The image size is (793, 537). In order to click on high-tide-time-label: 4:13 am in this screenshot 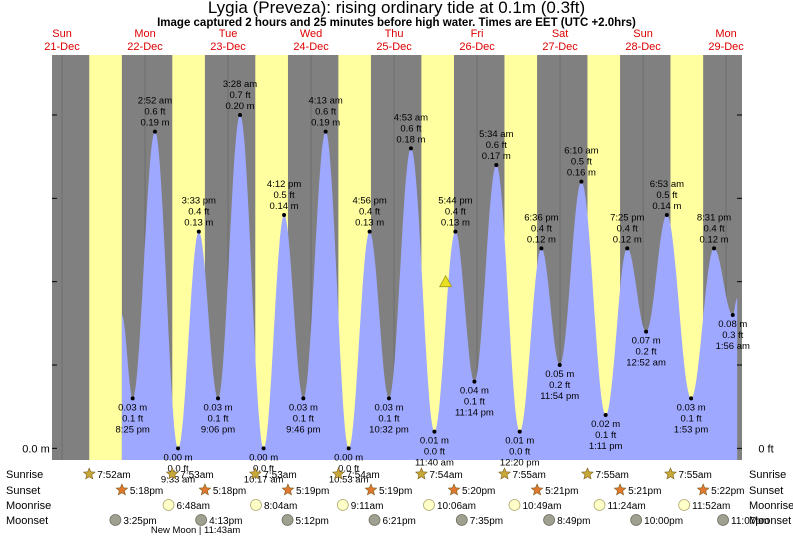, I will do `click(325, 101)`.